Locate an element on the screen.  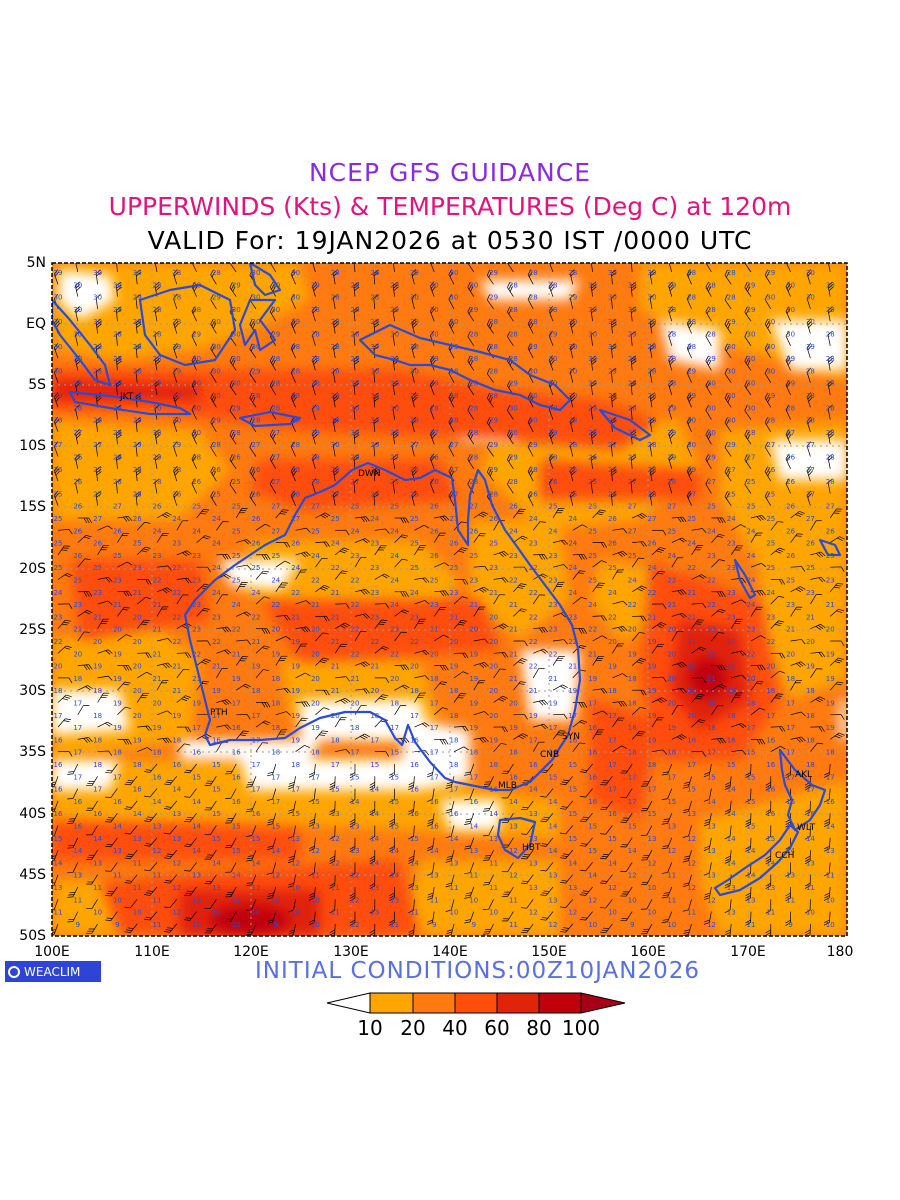
colorbar-below-triangle is located at coordinates (348, 1003).